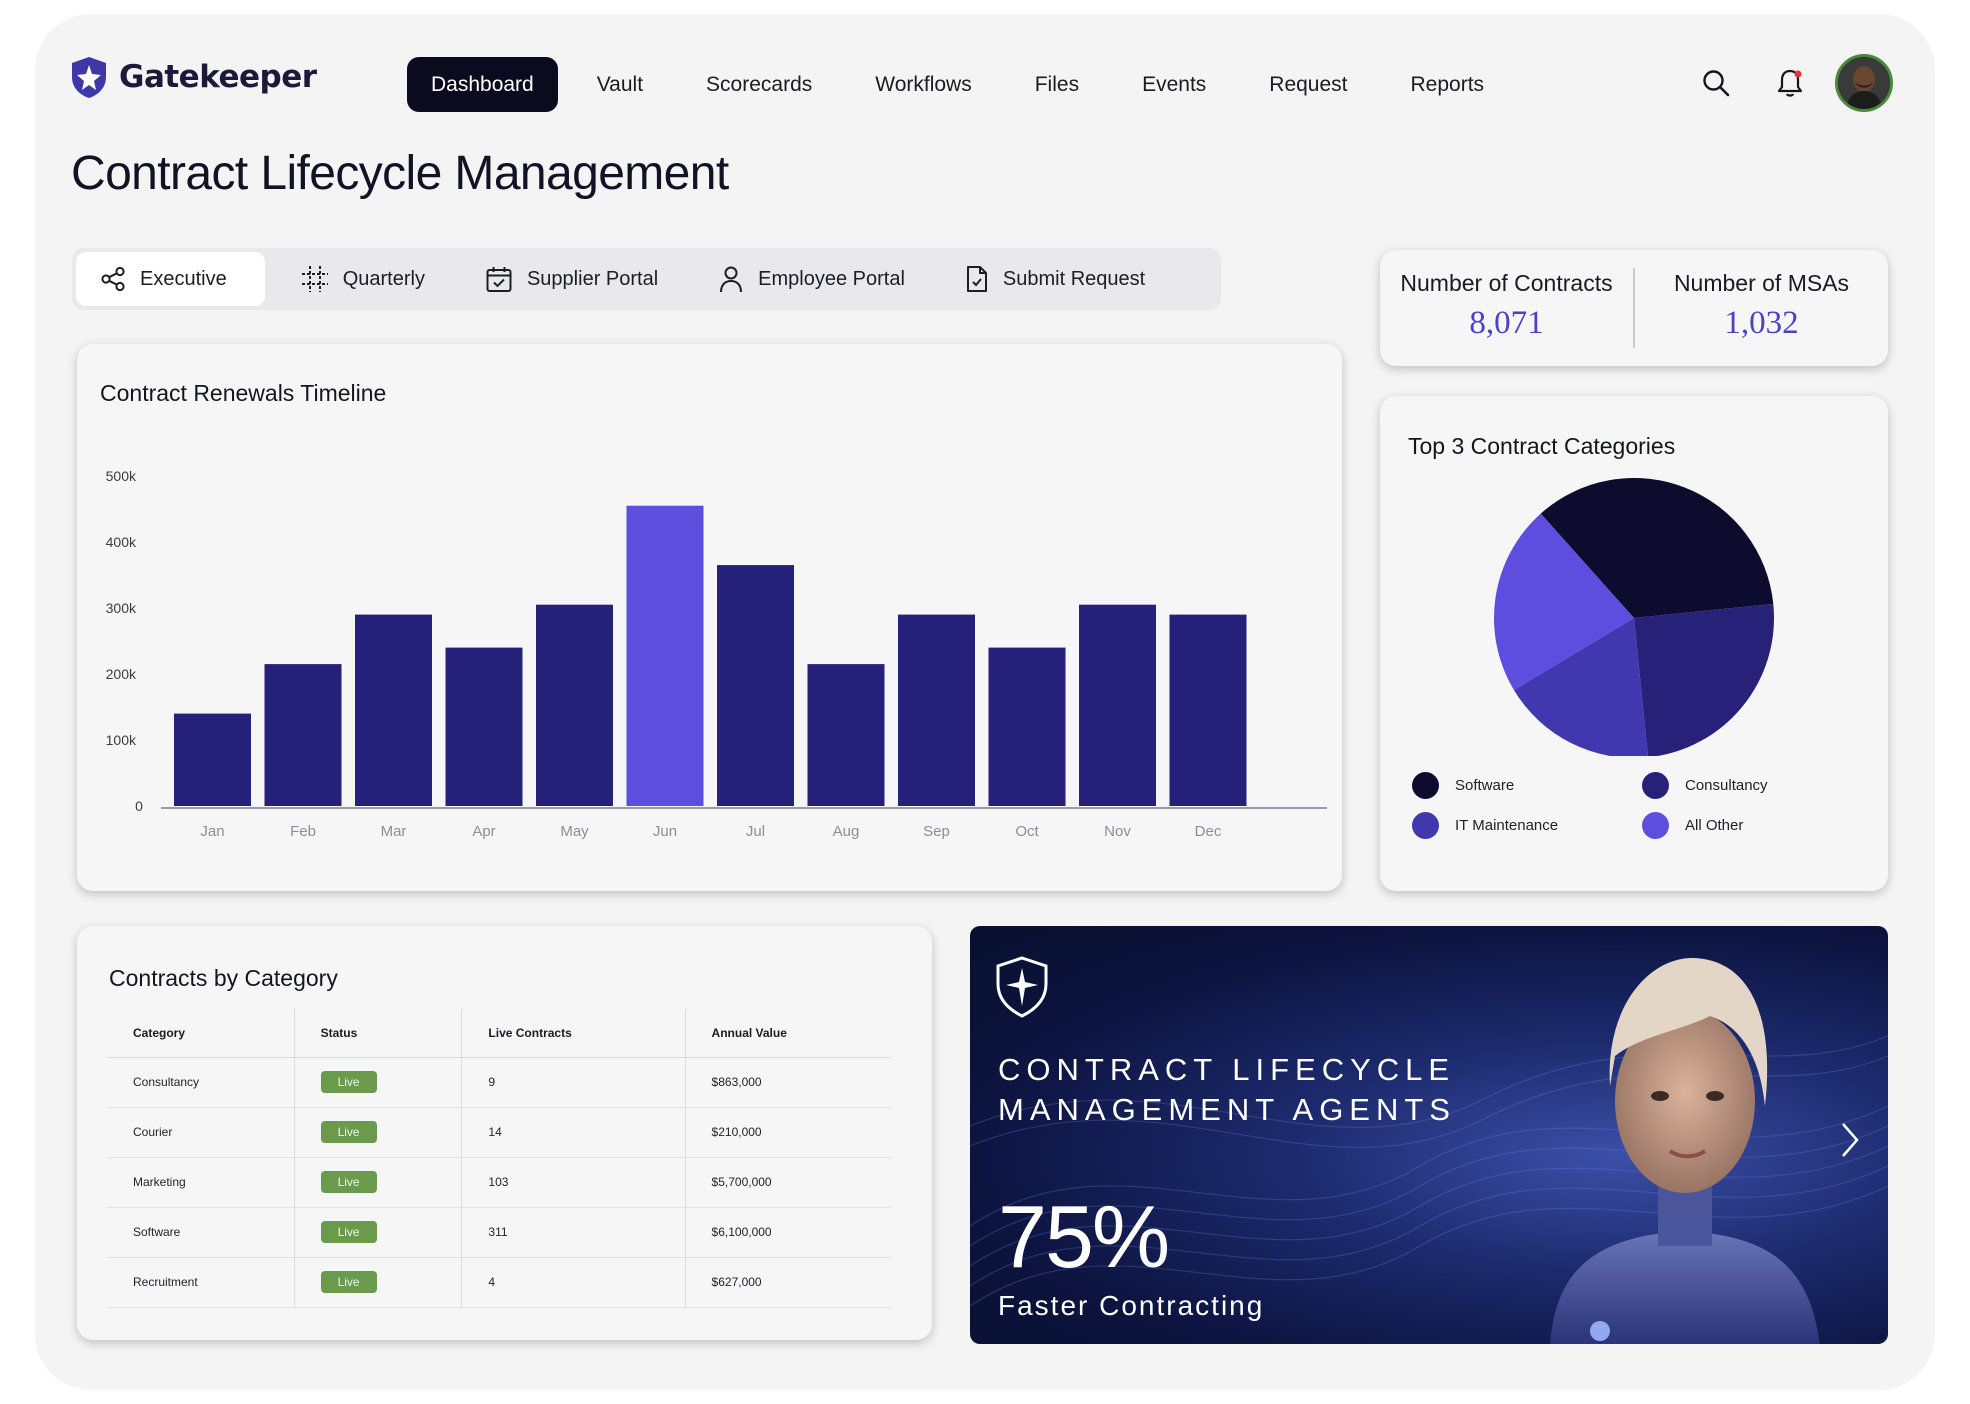 The image size is (1970, 1404). I want to click on chevron-right-icon, so click(1850, 1140).